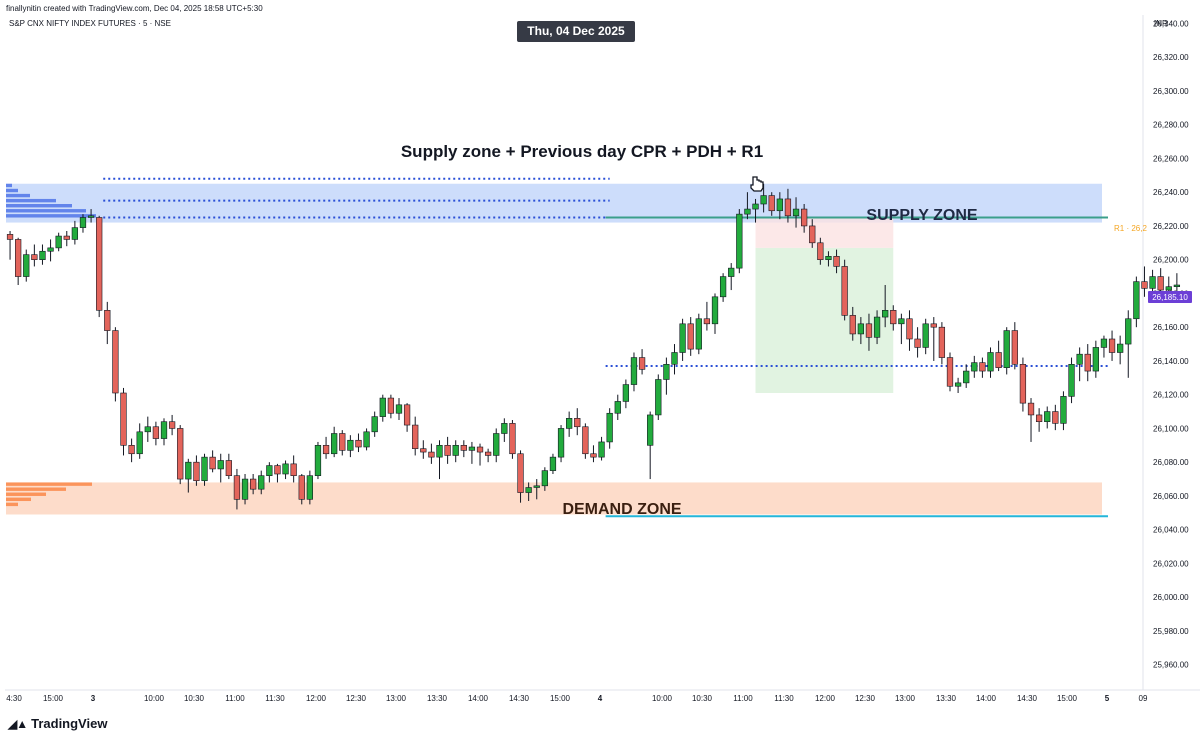 Image resolution: width=1200 pixels, height=741 pixels. Describe the element at coordinates (53, 698) in the screenshot. I see `x-tick-label: 15:00` at that location.